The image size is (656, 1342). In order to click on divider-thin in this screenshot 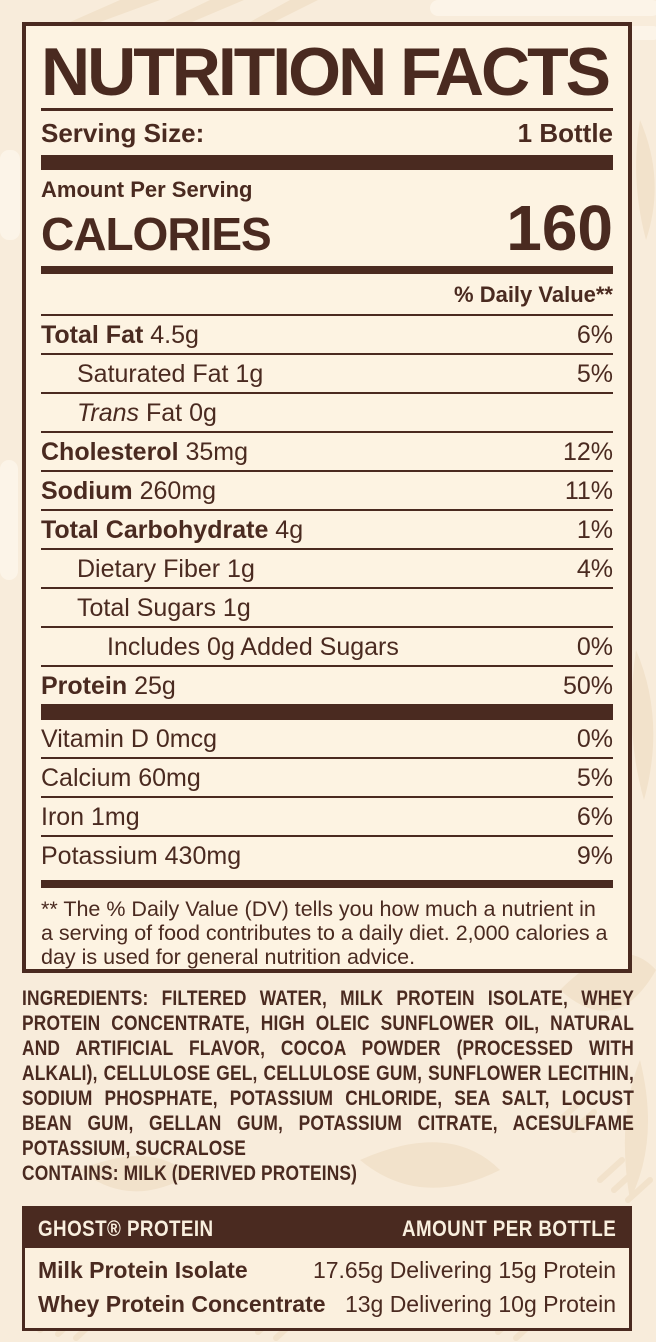, I will do `click(327, 109)`.